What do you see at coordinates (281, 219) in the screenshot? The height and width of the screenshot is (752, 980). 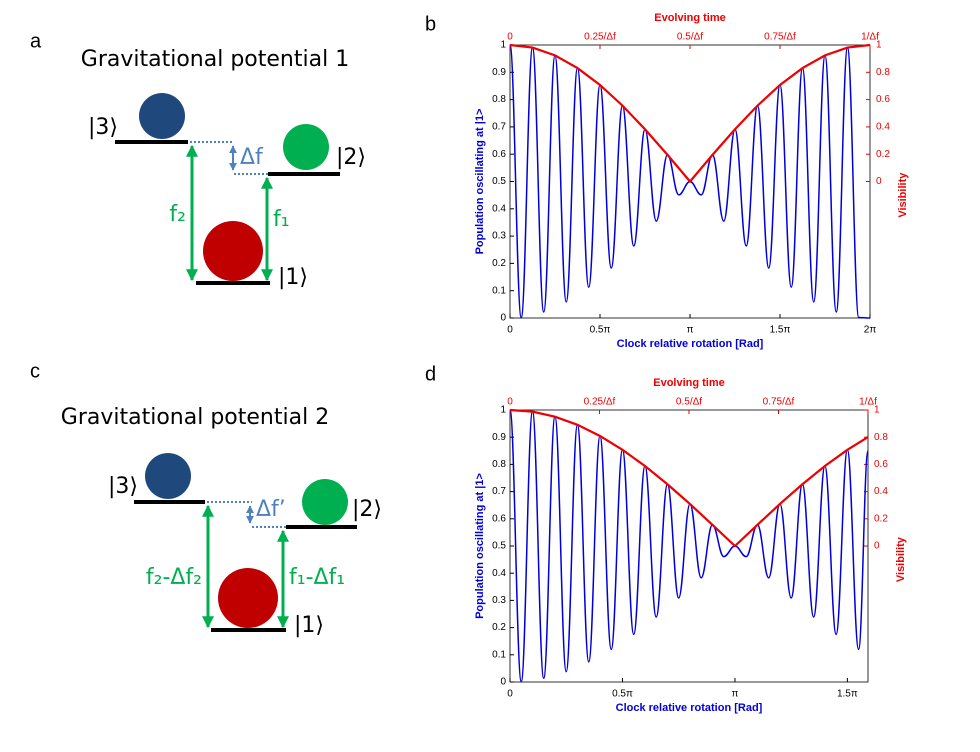 I see `transition-label: f₁` at bounding box center [281, 219].